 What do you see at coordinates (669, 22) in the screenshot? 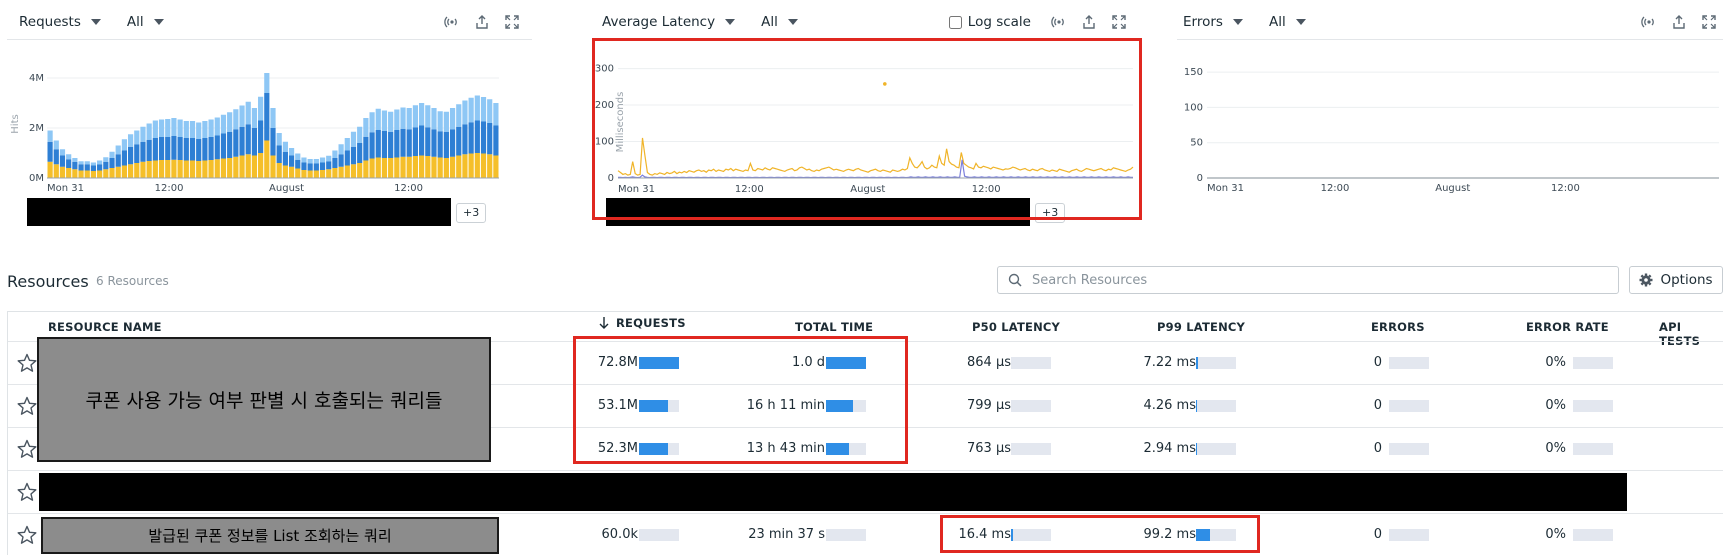
I see `latency-metric-select: Average Latency` at bounding box center [669, 22].